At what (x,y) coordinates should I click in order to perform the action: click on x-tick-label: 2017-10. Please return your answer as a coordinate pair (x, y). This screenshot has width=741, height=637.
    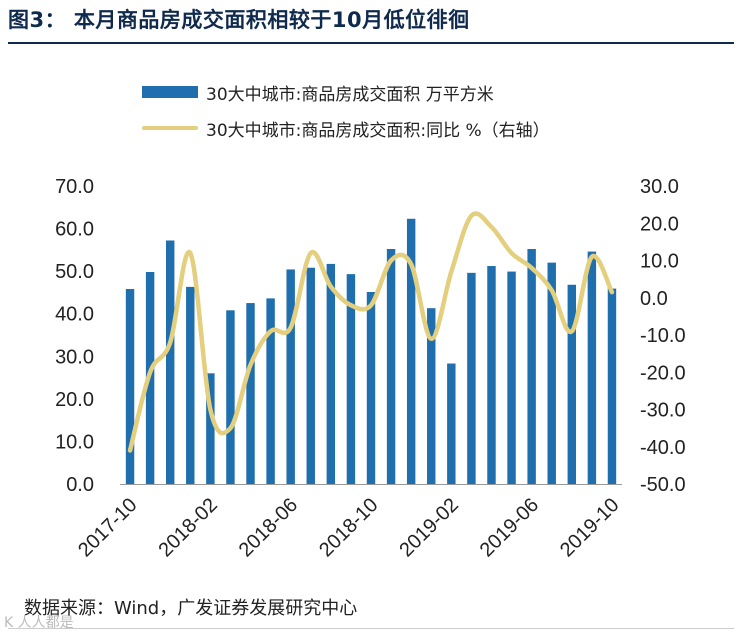
    Looking at the image, I should click on (107, 527).